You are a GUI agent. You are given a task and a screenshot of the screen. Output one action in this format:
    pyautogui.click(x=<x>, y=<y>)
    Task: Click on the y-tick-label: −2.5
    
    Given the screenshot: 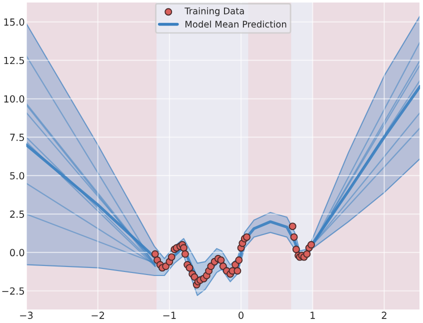 What is the action you would take?
    pyautogui.click(x=13, y=291)
    